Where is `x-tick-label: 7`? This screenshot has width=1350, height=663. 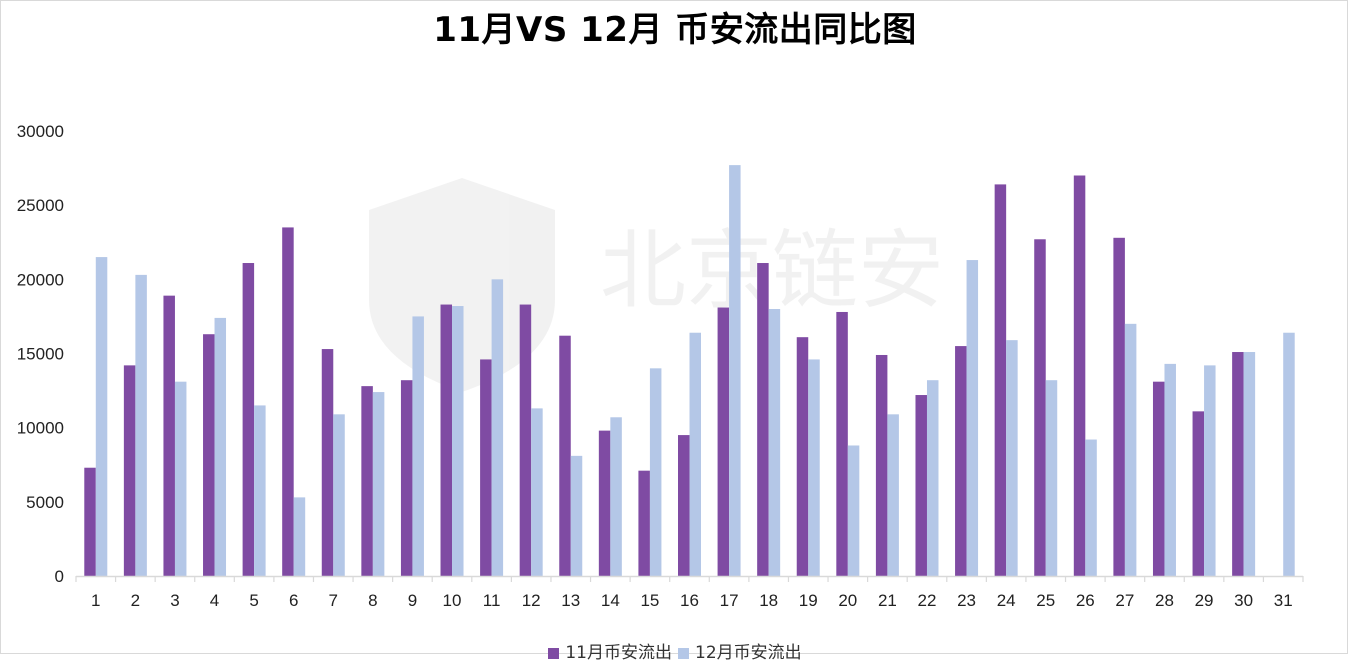 x-tick-label: 7 is located at coordinates (333, 600).